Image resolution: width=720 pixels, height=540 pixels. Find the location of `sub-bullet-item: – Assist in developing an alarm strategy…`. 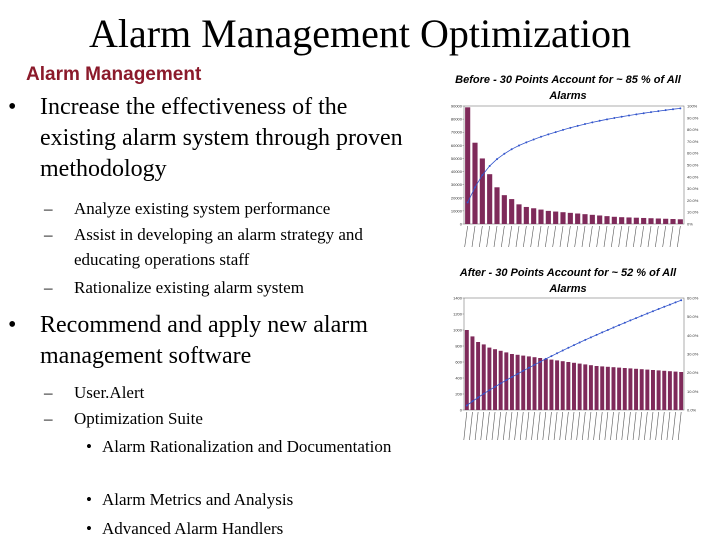

sub-bullet-item: – Assist in developing an alarm strategy… is located at coordinates (234, 247).